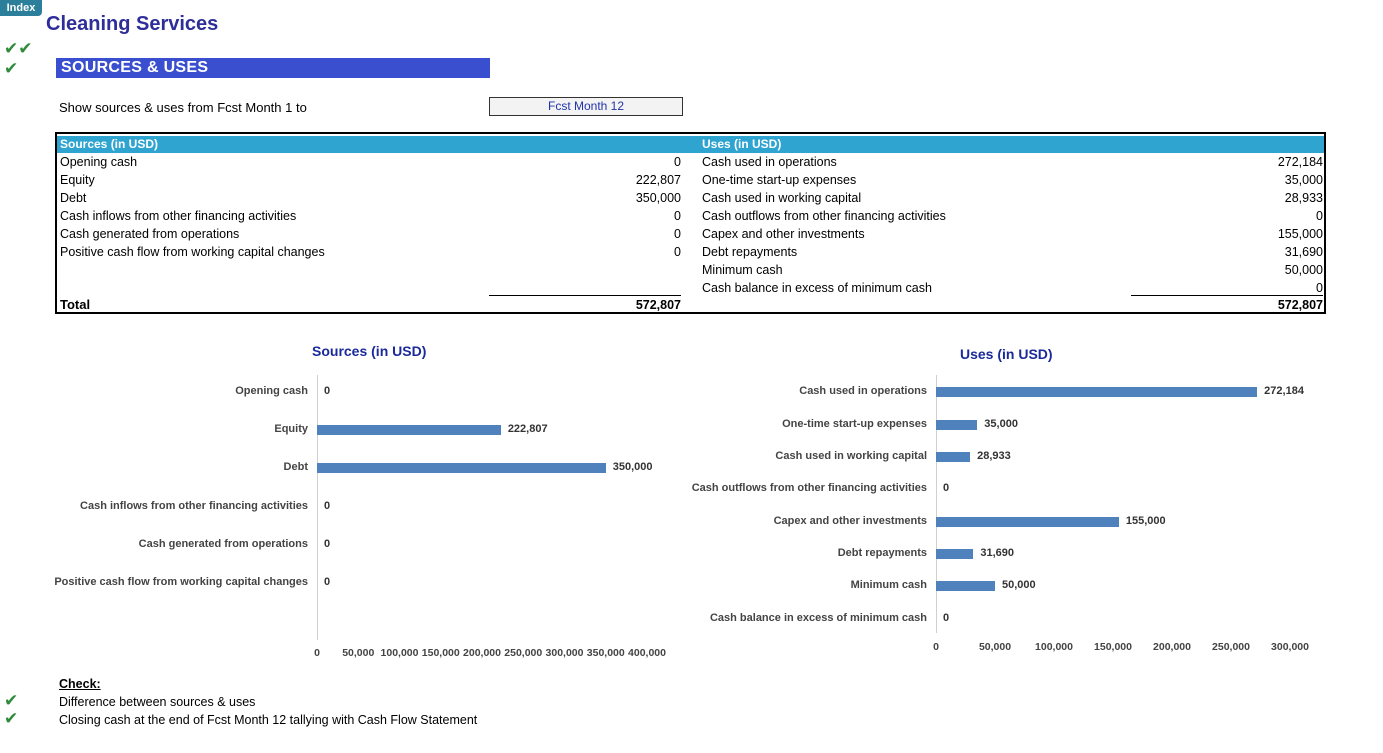  Describe the element at coordinates (1001, 424) in the screenshot. I see `chart-data-label: 35,000` at that location.